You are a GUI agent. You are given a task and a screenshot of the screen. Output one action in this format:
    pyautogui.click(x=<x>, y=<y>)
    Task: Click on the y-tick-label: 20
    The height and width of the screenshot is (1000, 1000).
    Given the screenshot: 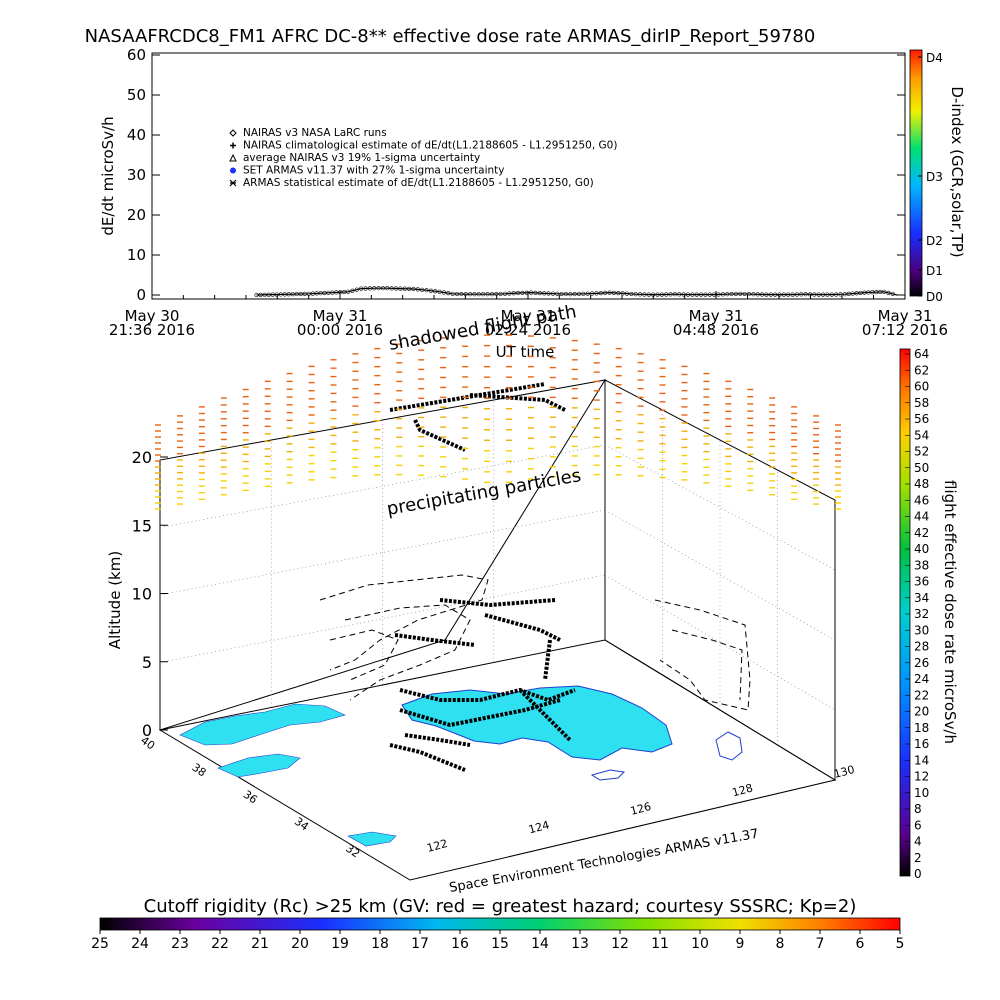 What is the action you would take?
    pyautogui.click(x=136, y=215)
    